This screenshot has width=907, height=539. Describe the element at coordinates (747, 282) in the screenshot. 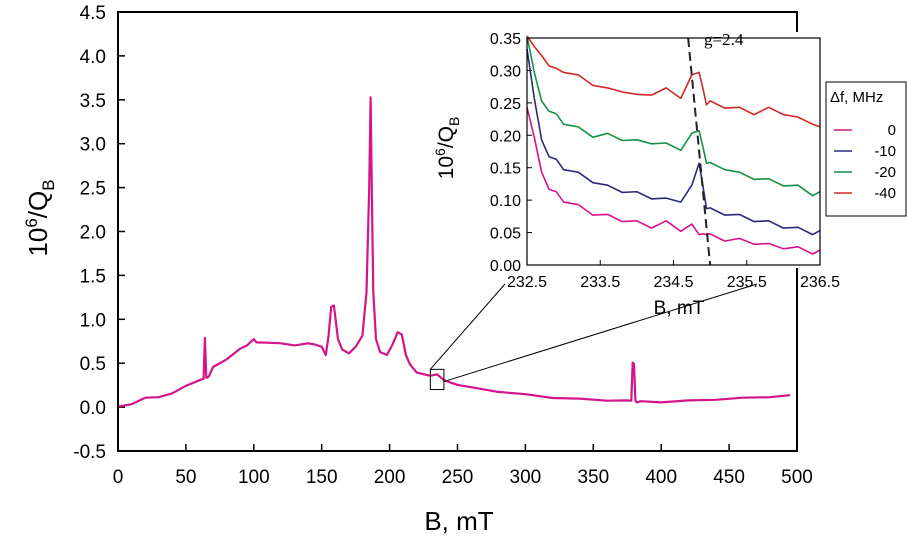

I see `inset-x-tick-label: 235.5` at that location.